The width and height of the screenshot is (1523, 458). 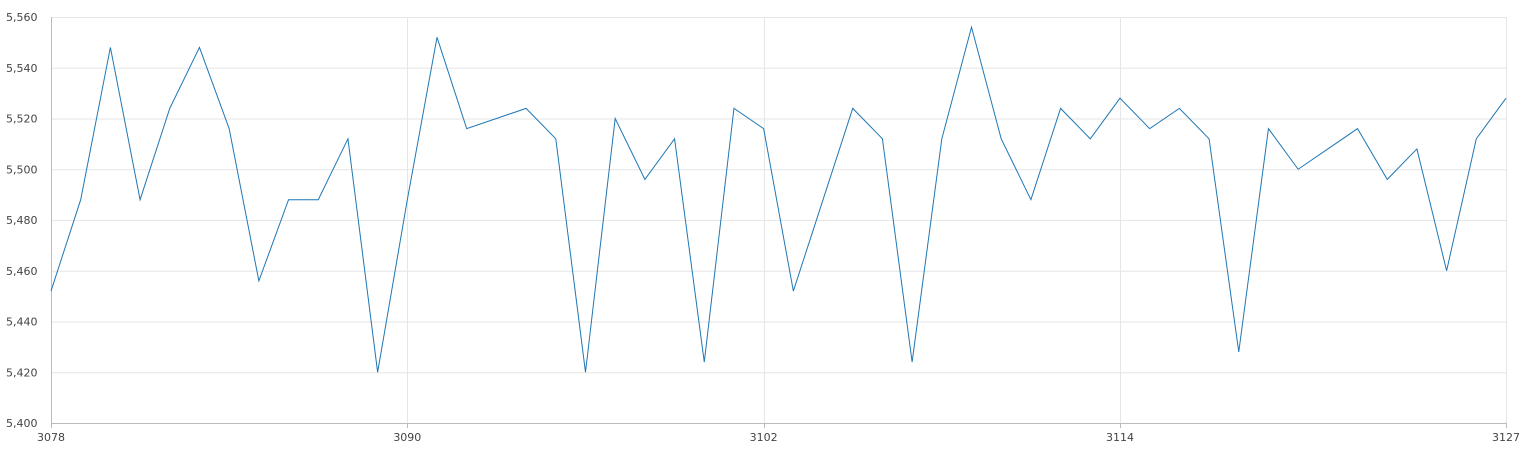 What do you see at coordinates (1506, 437) in the screenshot?
I see `x-tick-label: 3127` at bounding box center [1506, 437].